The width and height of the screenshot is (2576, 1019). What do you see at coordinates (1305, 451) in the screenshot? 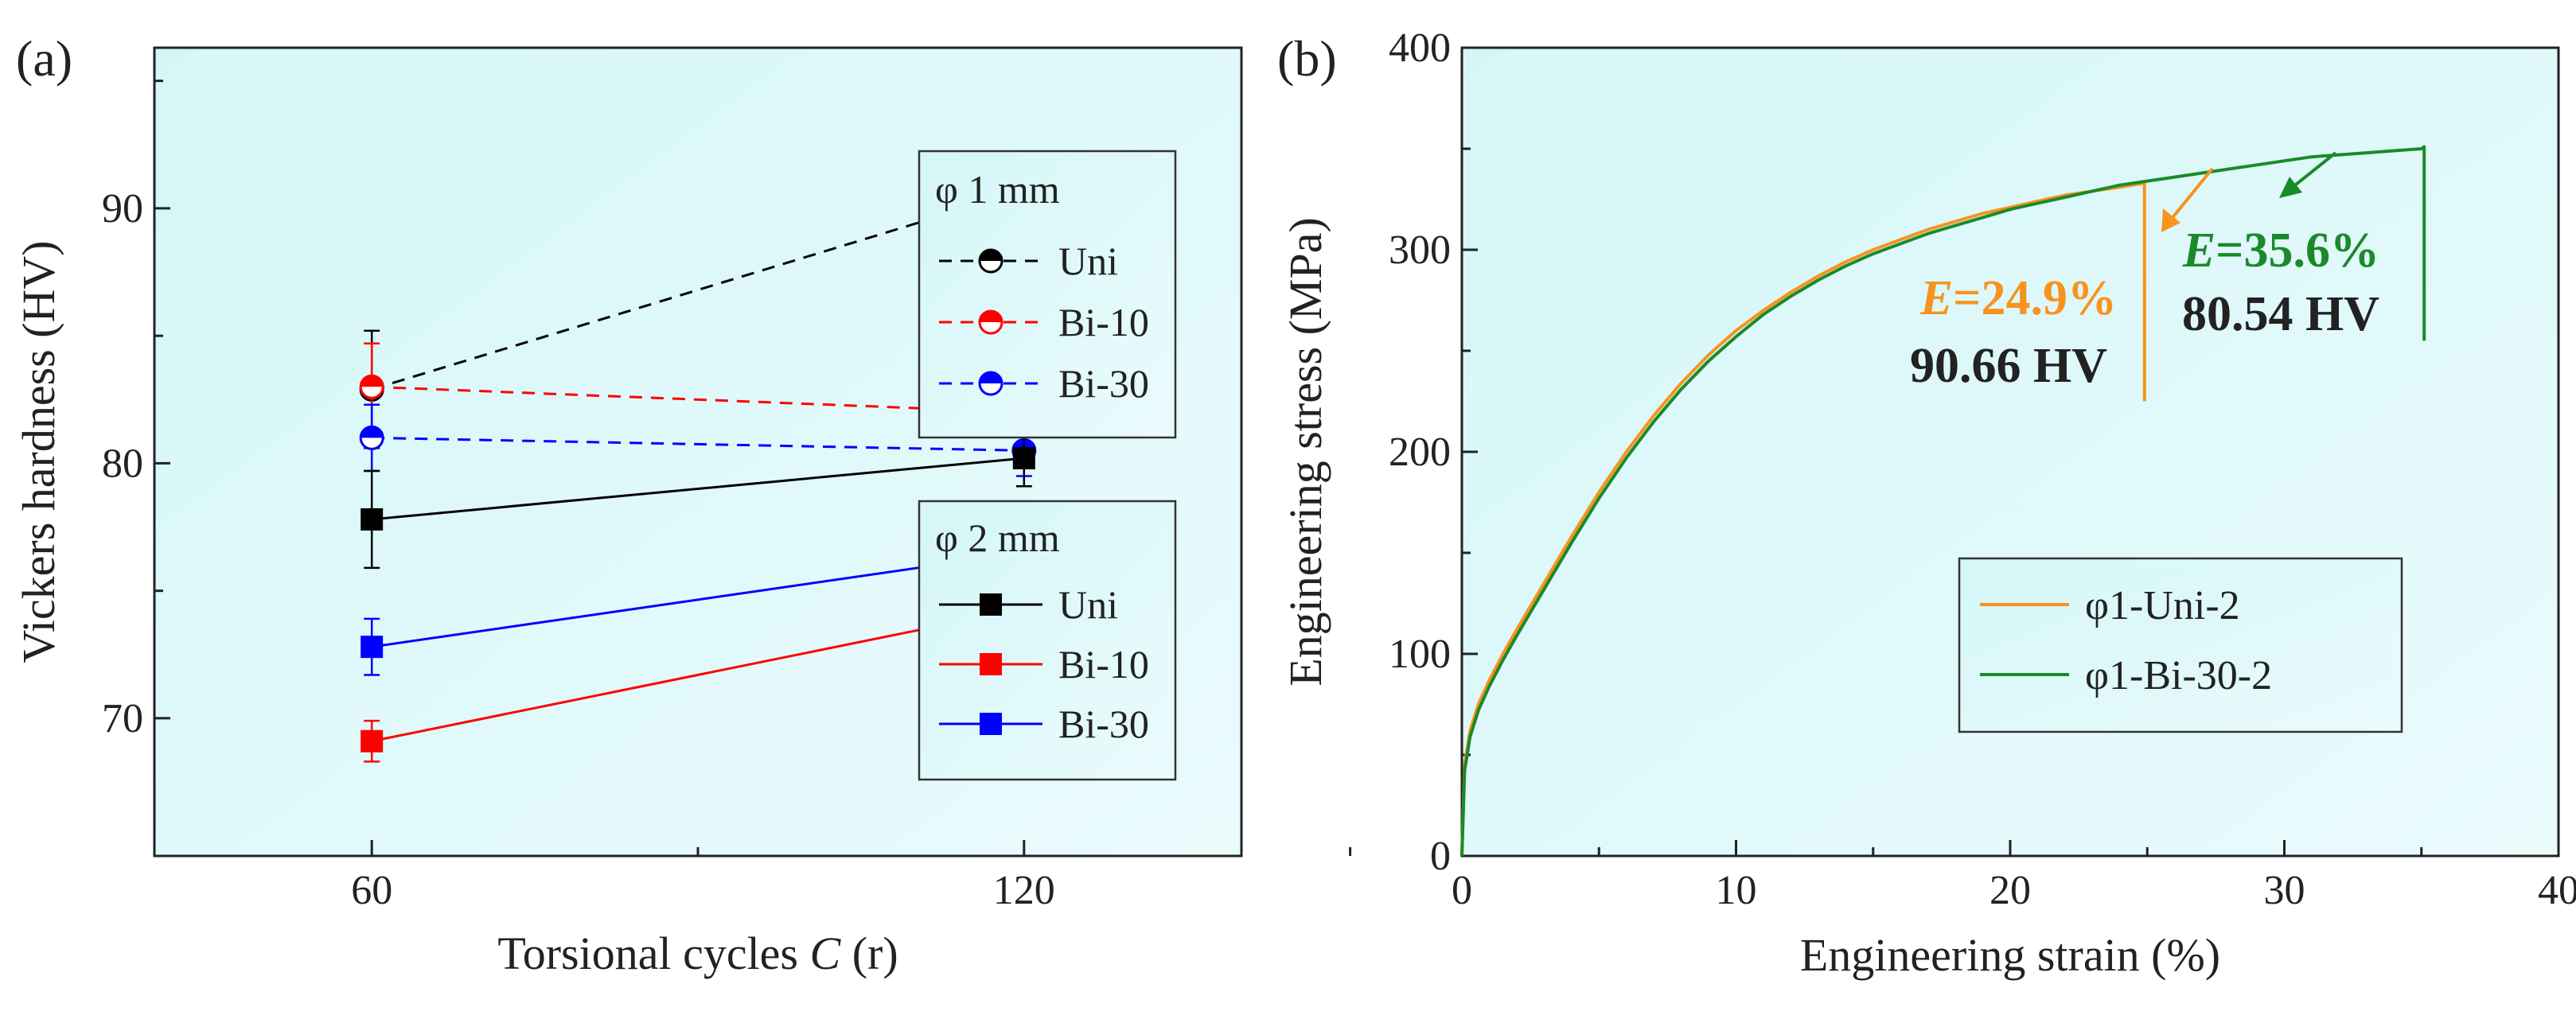
I see `panel-b-y-axis-label: Engineering stress (MPa)` at bounding box center [1305, 451].